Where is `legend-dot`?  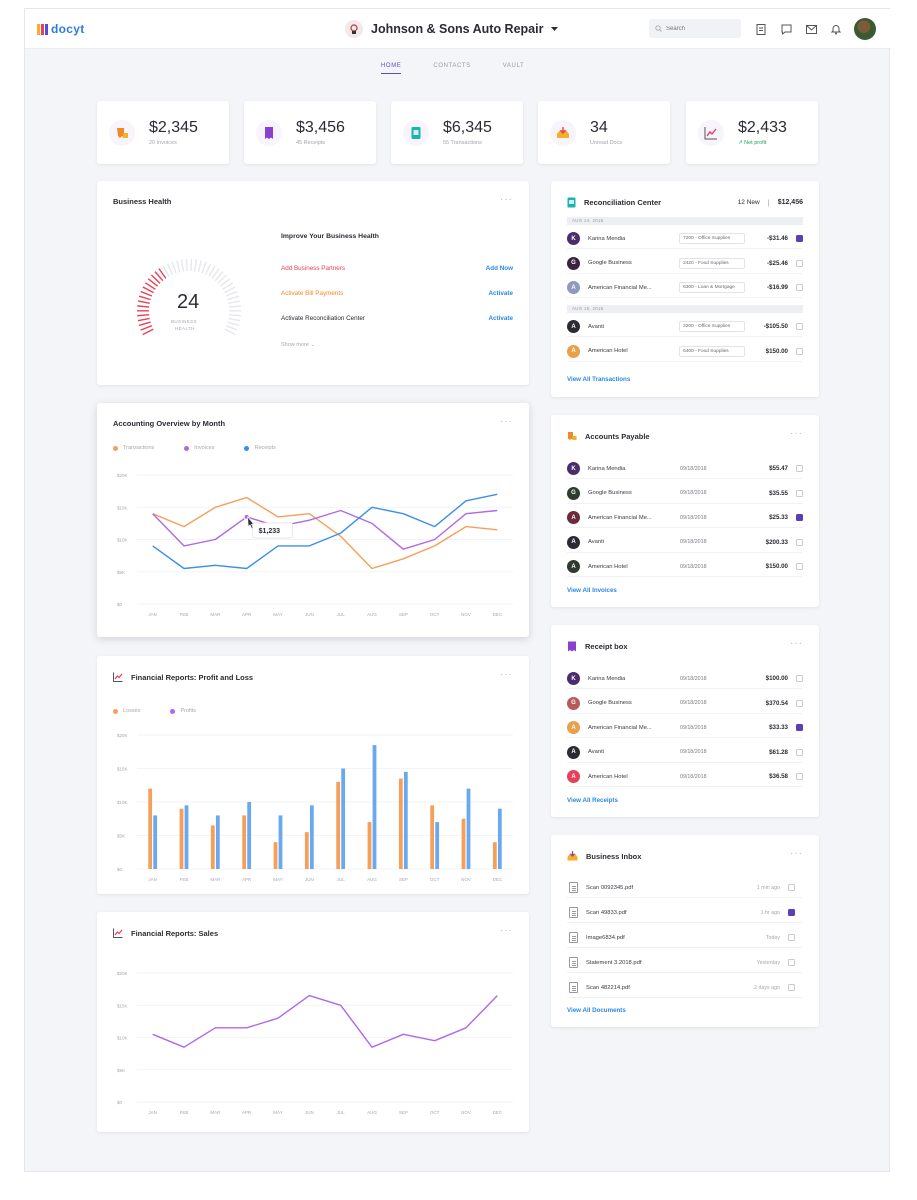 legend-dot is located at coordinates (173, 711).